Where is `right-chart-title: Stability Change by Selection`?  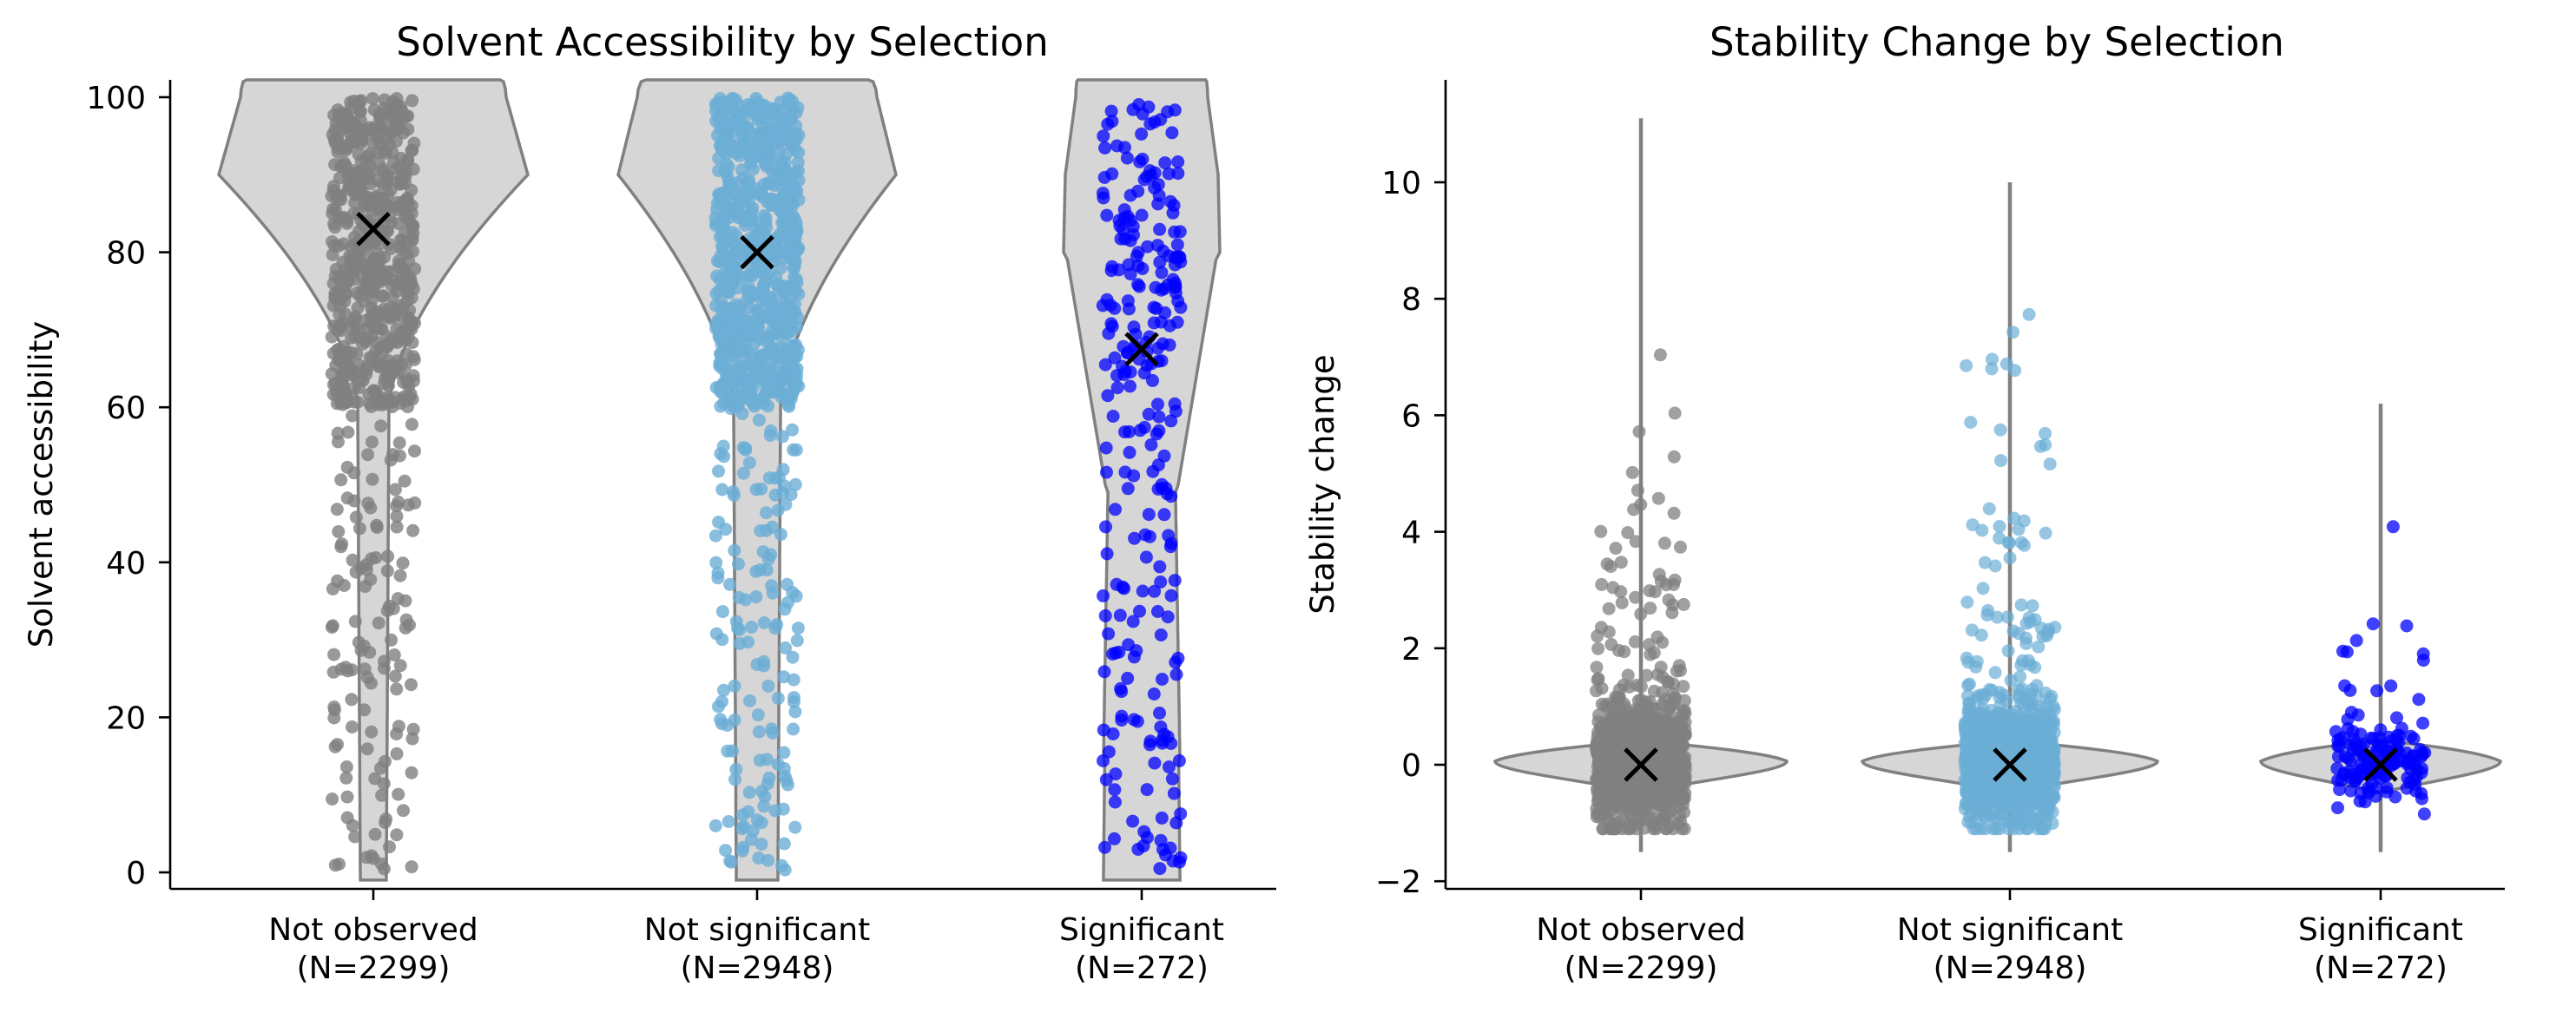
right-chart-title: Stability Change by Selection is located at coordinates (1997, 42).